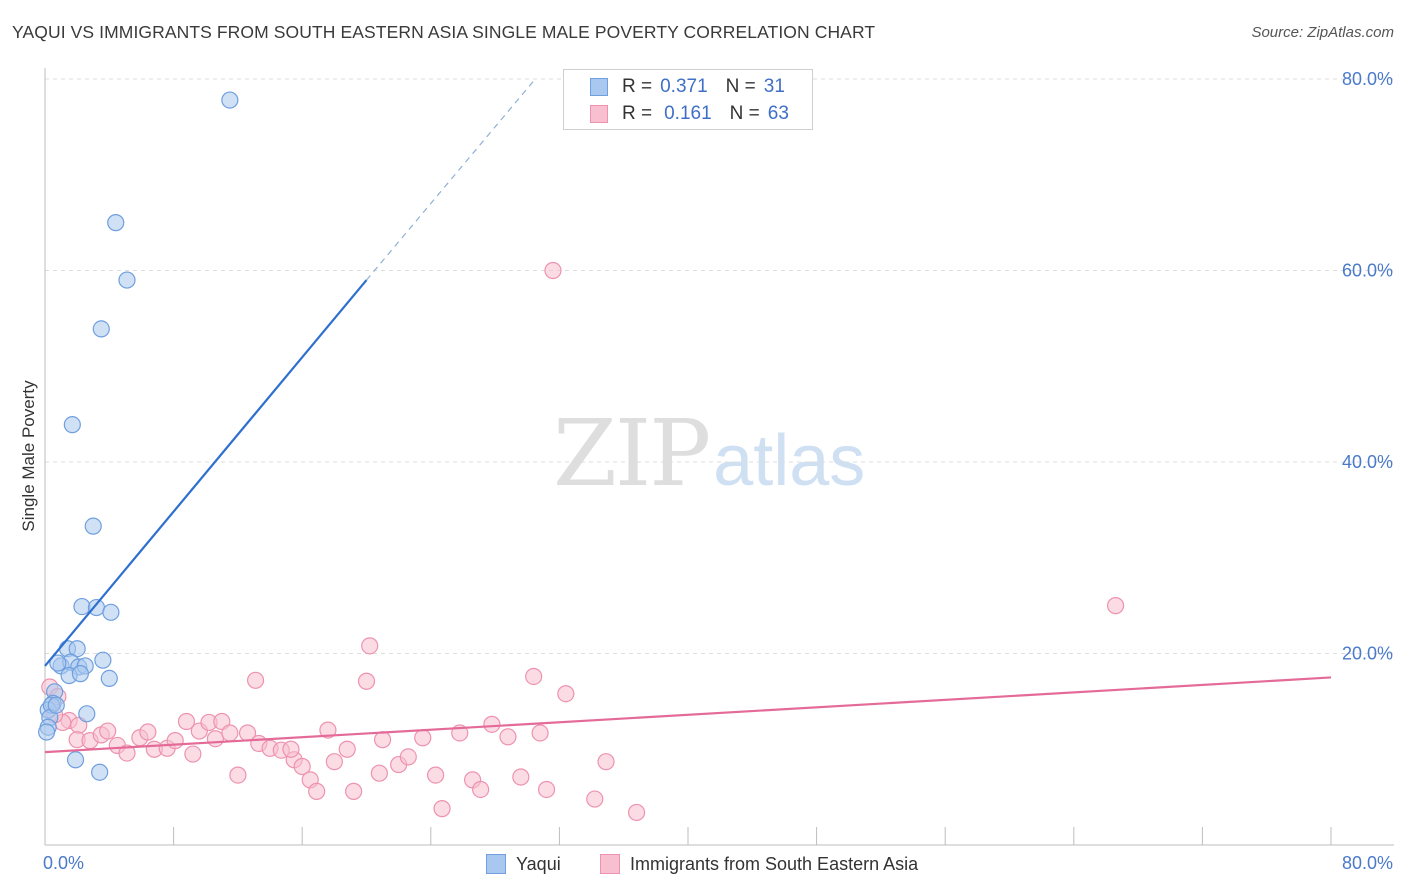 The image size is (1406, 892). What do you see at coordinates (599, 87) in the screenshot?
I see `legend-swatch-yaqui` at bounding box center [599, 87].